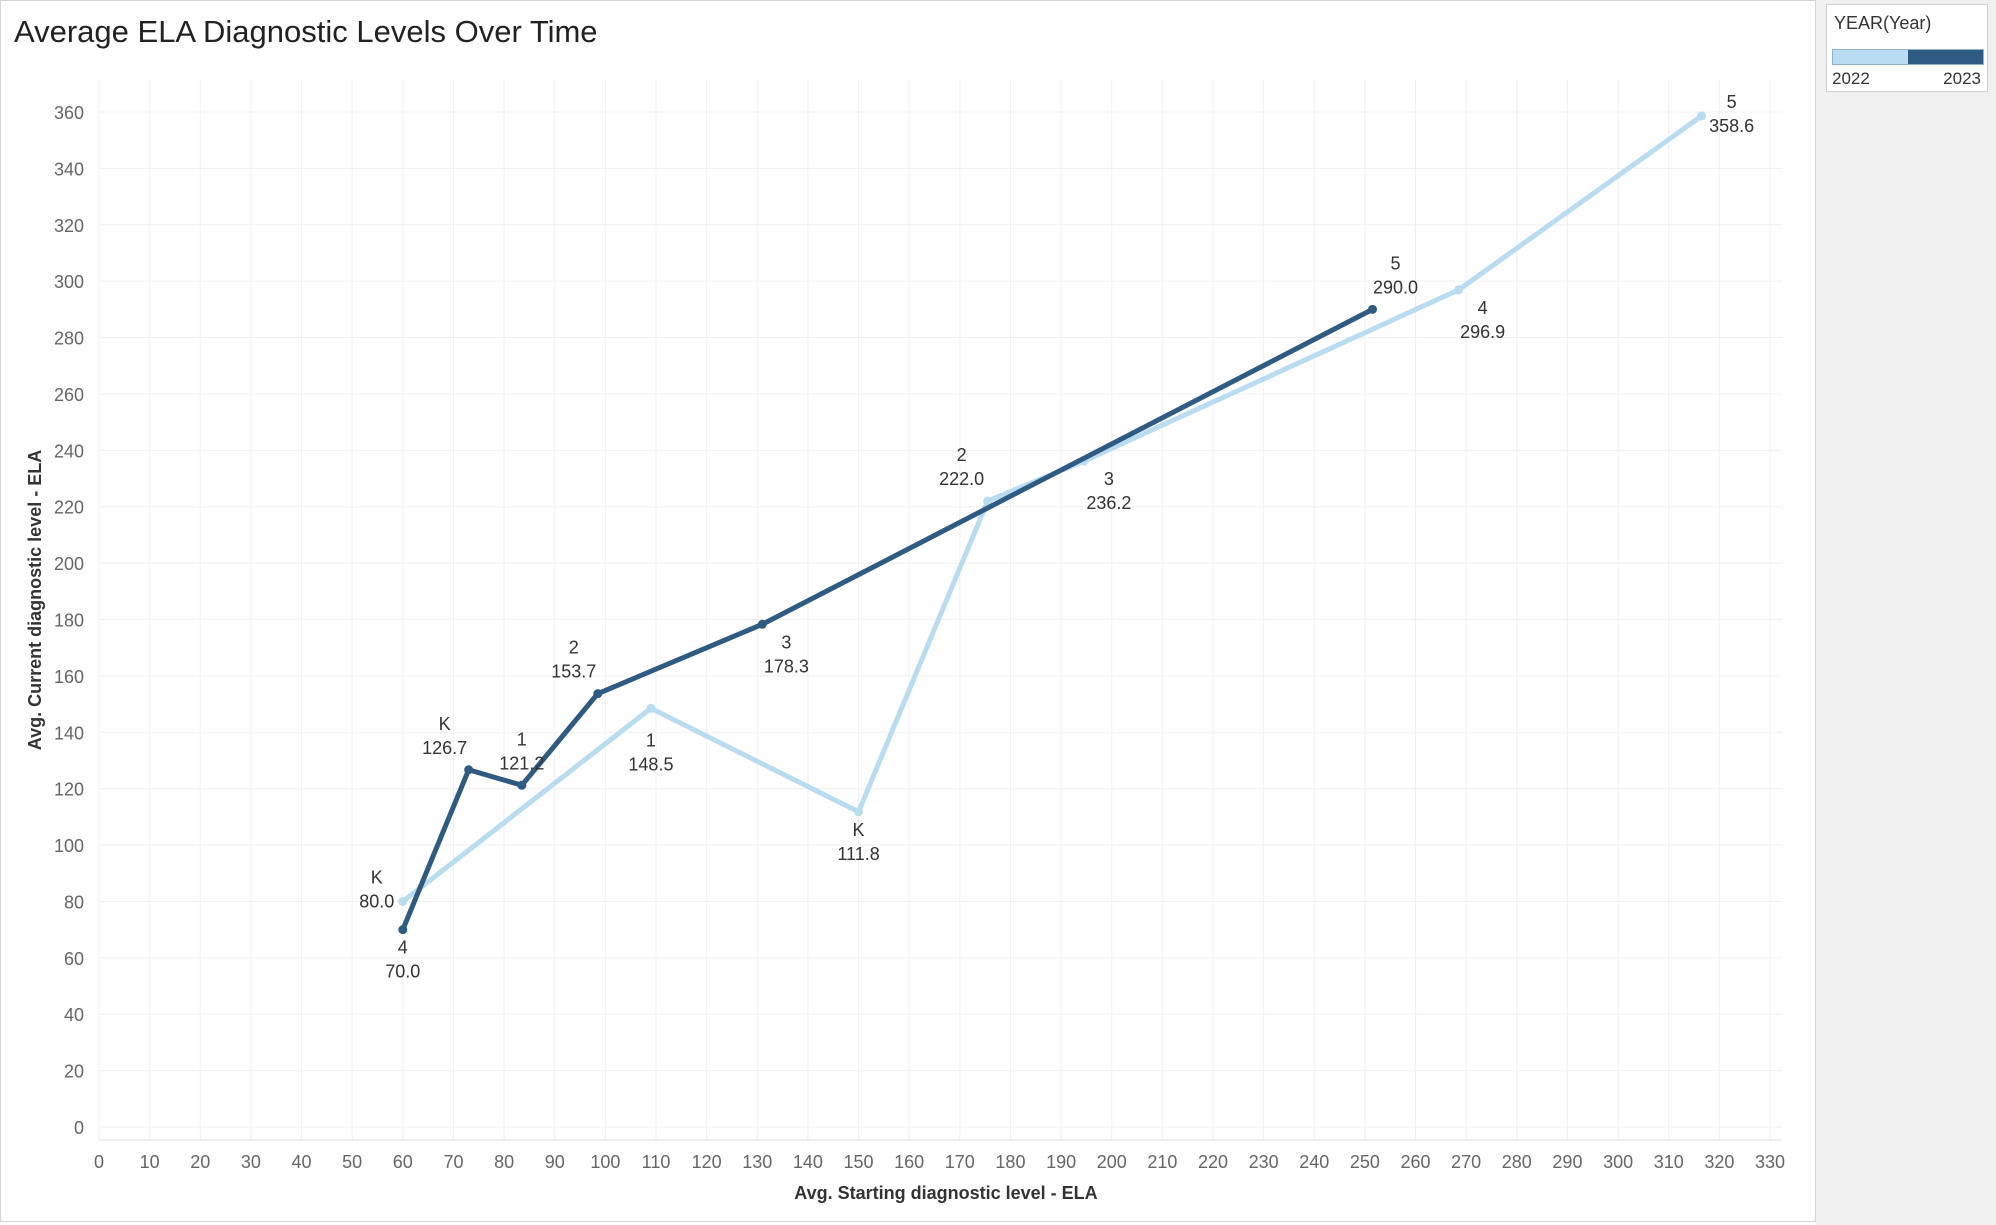 This screenshot has width=1996, height=1225. What do you see at coordinates (69, 677) in the screenshot?
I see `y-tick-label: 160` at bounding box center [69, 677].